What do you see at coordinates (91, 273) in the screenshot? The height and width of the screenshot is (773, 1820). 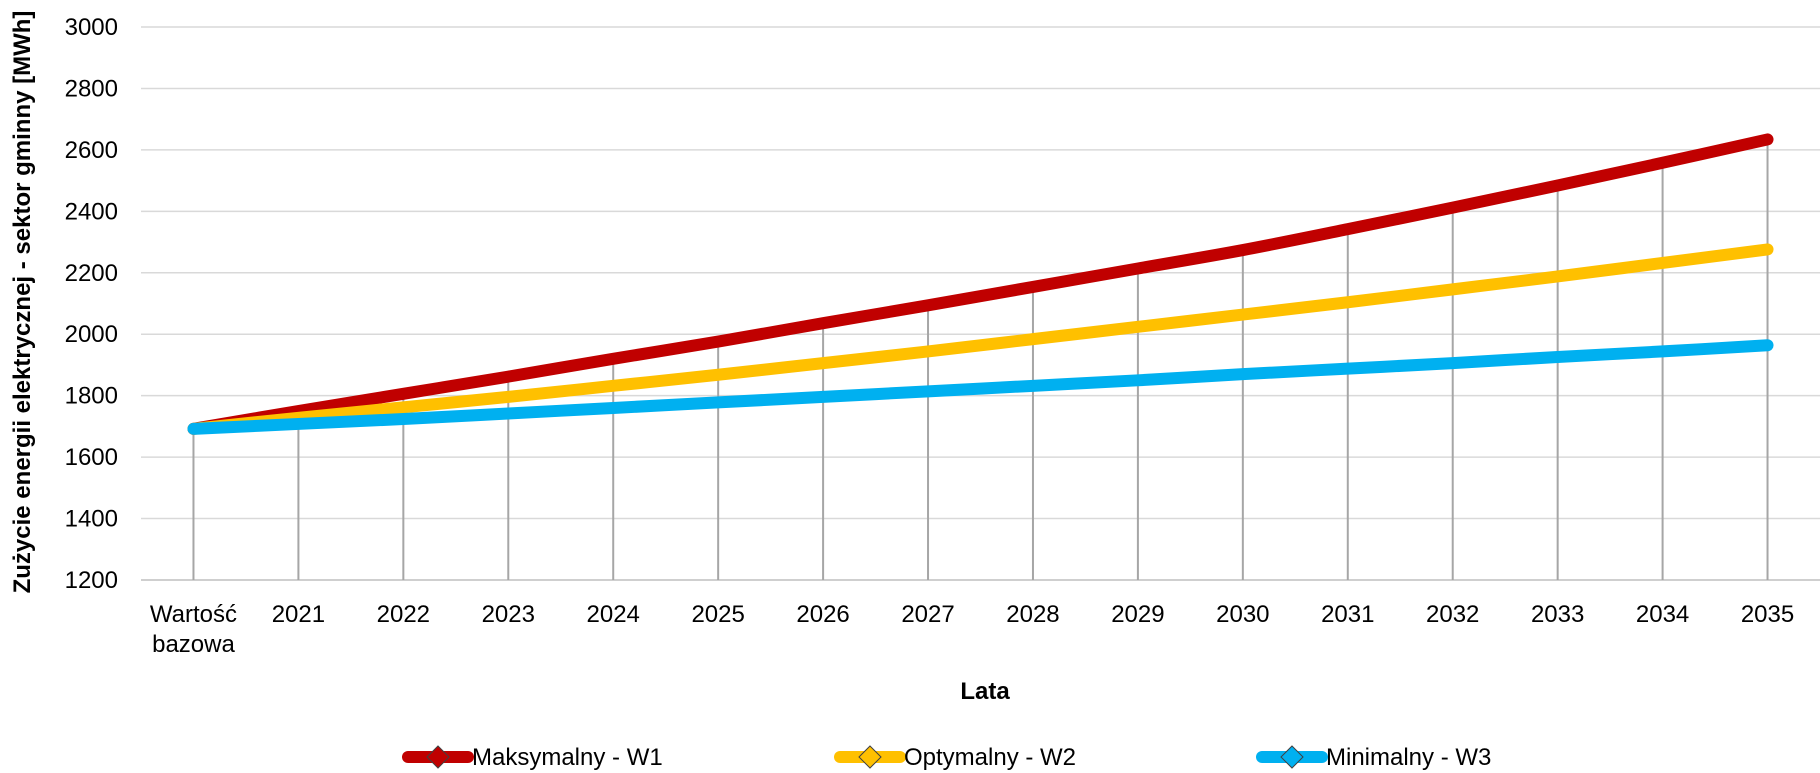 I see `y-tick-label: 2200` at bounding box center [91, 273].